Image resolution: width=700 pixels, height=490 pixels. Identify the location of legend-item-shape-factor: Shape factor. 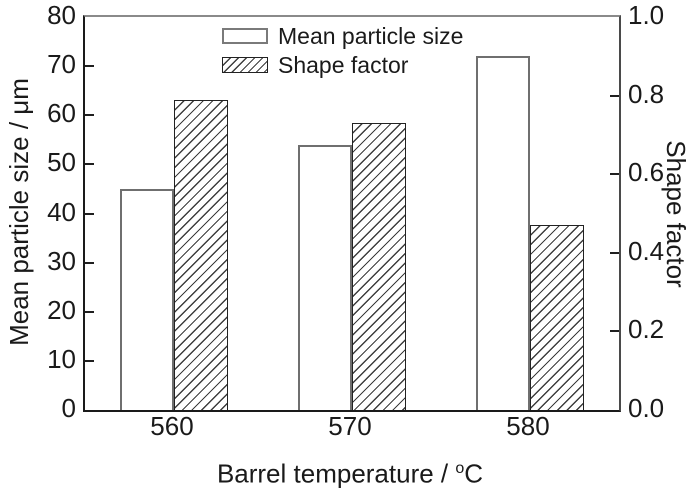
(342, 65).